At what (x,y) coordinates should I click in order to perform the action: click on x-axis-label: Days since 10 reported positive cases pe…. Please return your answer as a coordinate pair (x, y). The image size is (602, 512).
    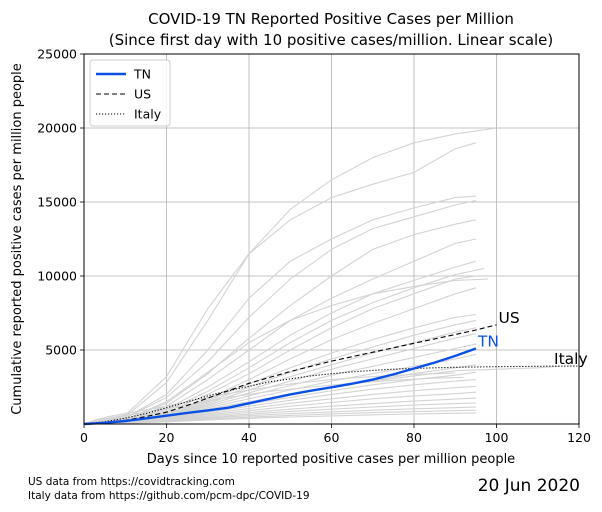
    Looking at the image, I should click on (331, 459).